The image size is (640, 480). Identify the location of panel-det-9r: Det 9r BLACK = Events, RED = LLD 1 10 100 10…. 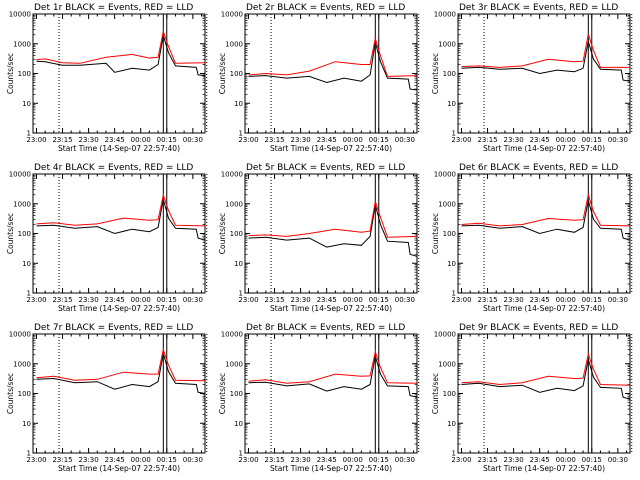
(532, 398).